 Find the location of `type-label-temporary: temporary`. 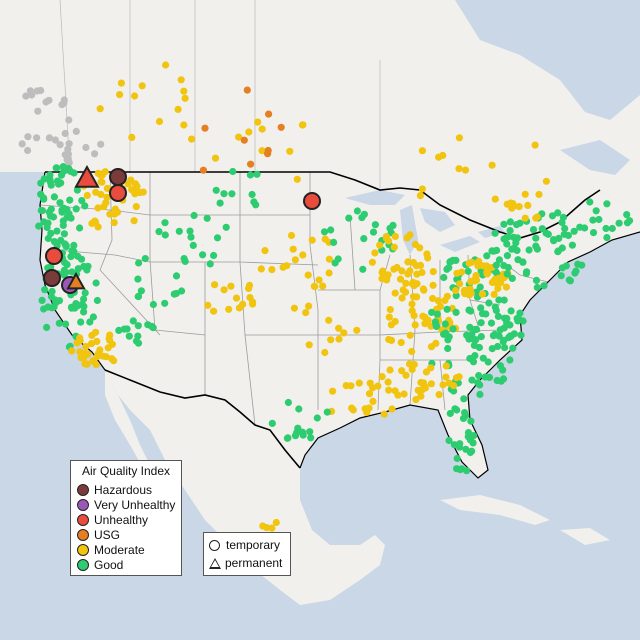

type-label-temporary: temporary is located at coordinates (253, 545).